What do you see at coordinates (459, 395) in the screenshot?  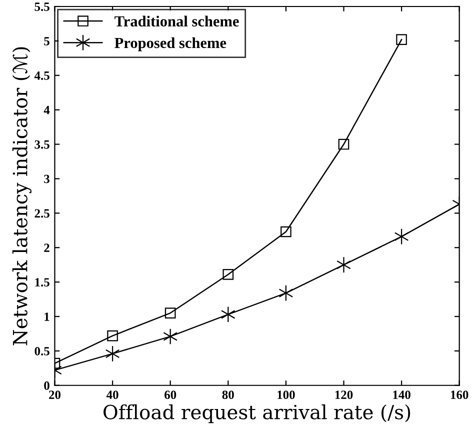 I see `x-tick-label: 160` at bounding box center [459, 395].